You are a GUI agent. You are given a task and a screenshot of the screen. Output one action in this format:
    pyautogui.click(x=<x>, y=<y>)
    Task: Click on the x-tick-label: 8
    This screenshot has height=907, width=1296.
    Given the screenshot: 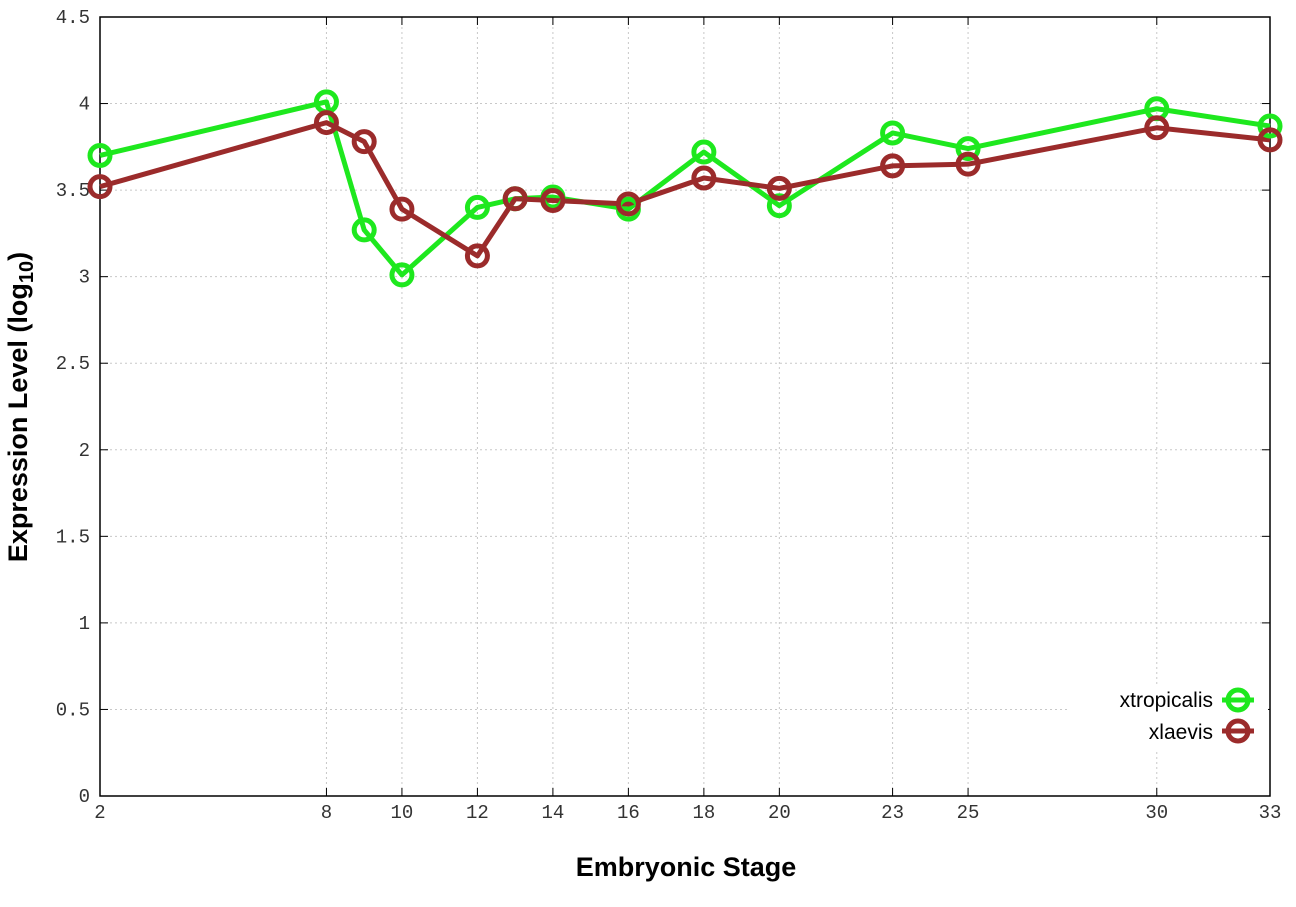 What is the action you would take?
    pyautogui.click(x=326, y=813)
    